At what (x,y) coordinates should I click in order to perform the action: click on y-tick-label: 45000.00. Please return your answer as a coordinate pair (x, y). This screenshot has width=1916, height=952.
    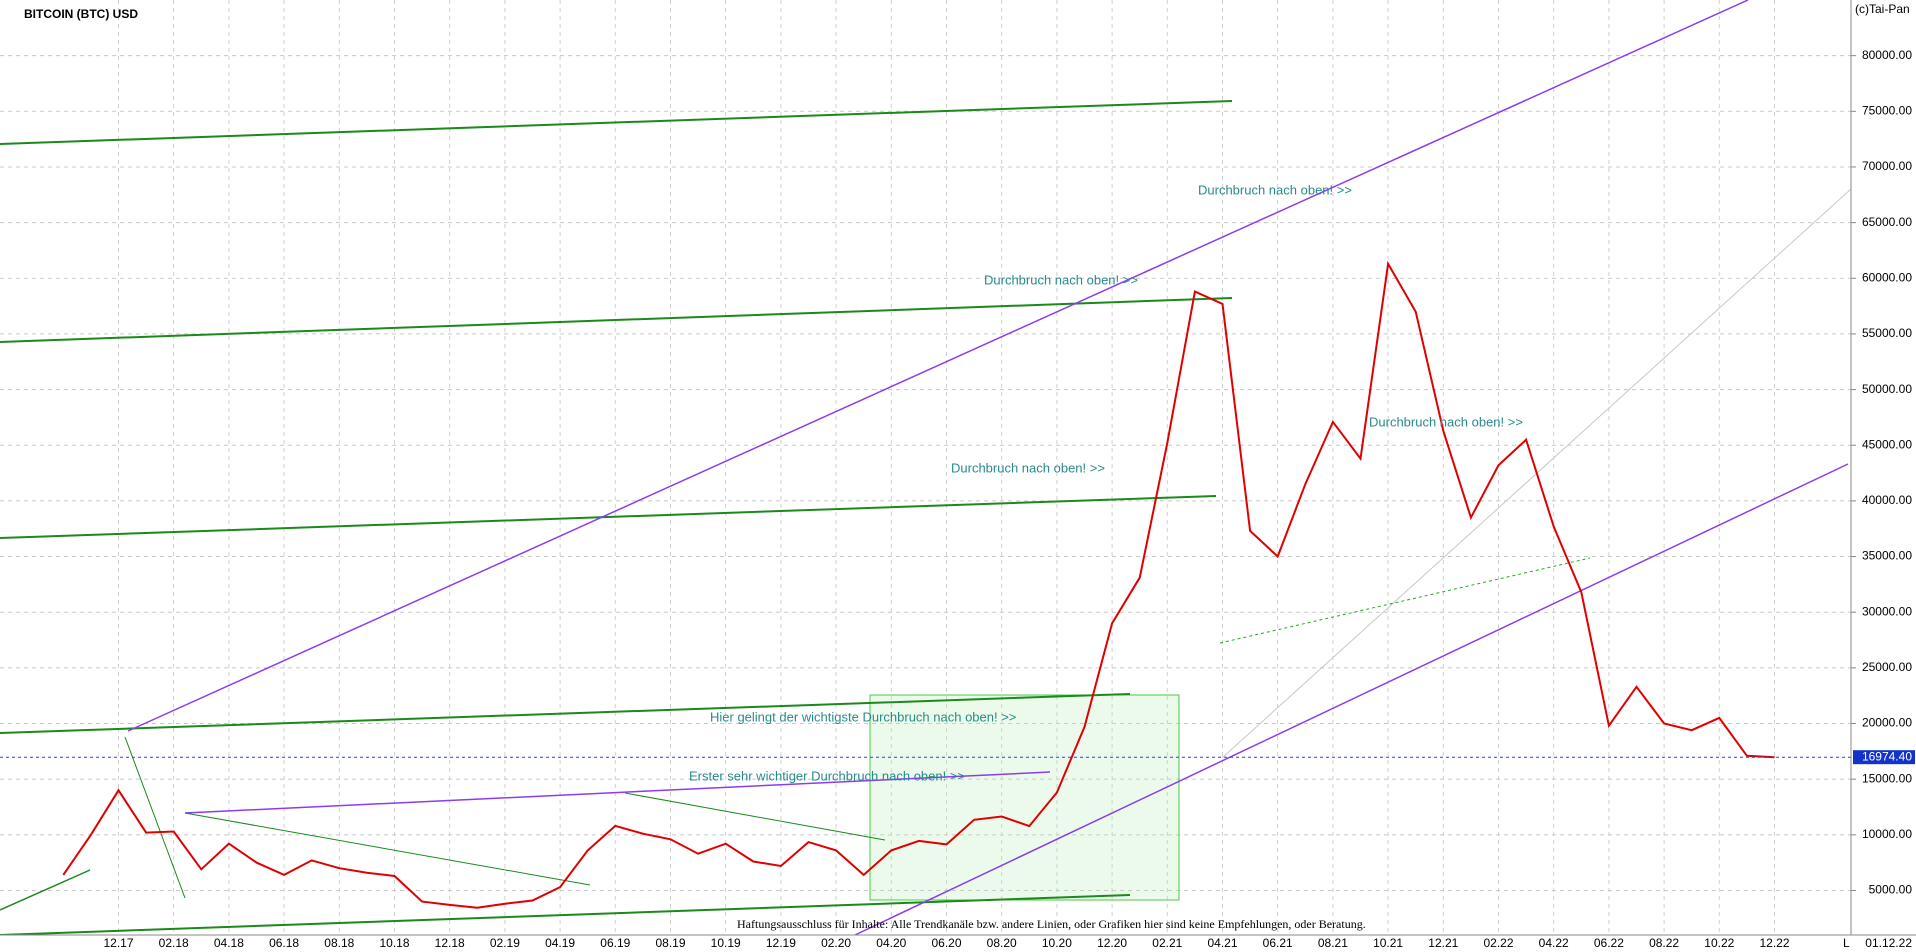
    Looking at the image, I should click on (1887, 444).